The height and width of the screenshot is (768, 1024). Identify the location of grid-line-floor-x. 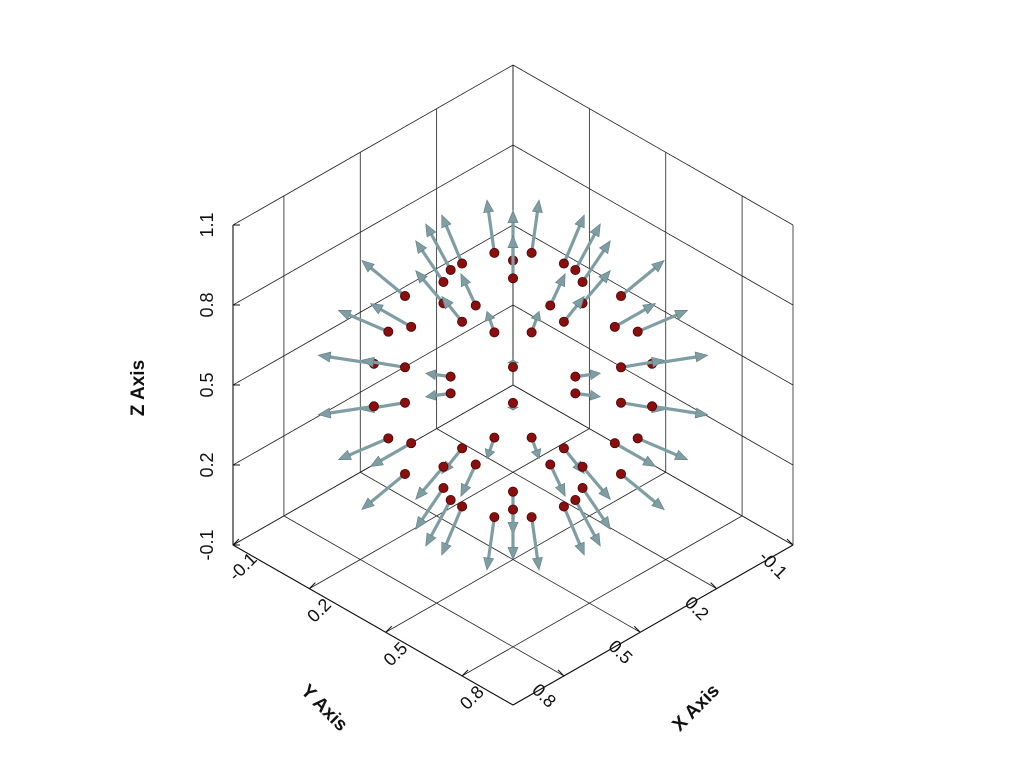
(525, 552).